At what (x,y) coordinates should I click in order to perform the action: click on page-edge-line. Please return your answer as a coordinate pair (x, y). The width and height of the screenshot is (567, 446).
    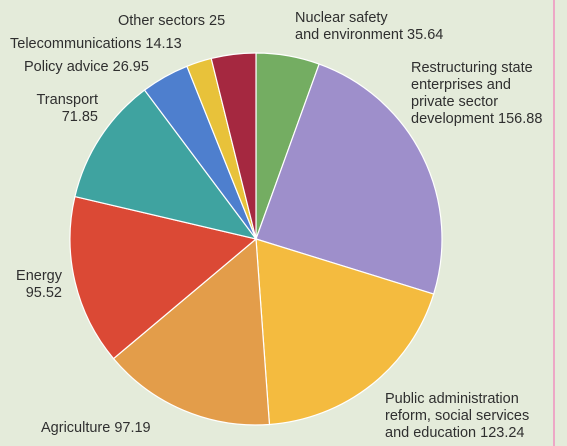
    Looking at the image, I should click on (554, 223).